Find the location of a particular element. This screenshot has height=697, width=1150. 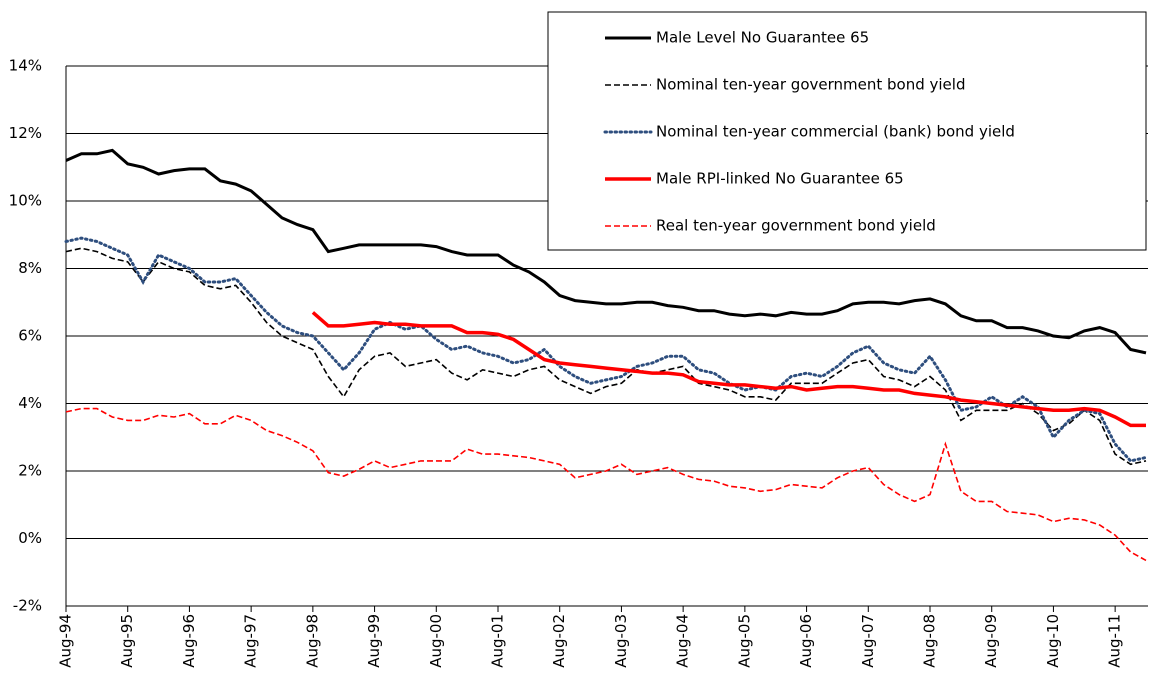

x-tick-label: Aug-08 is located at coordinates (930, 641).